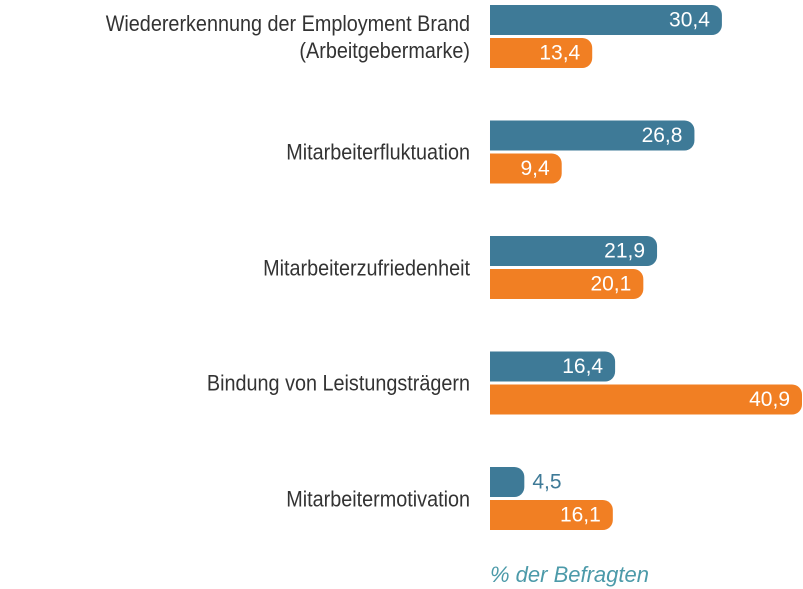 This screenshot has width=803, height=589. What do you see at coordinates (662, 135) in the screenshot?
I see `value-label: 26,8` at bounding box center [662, 135].